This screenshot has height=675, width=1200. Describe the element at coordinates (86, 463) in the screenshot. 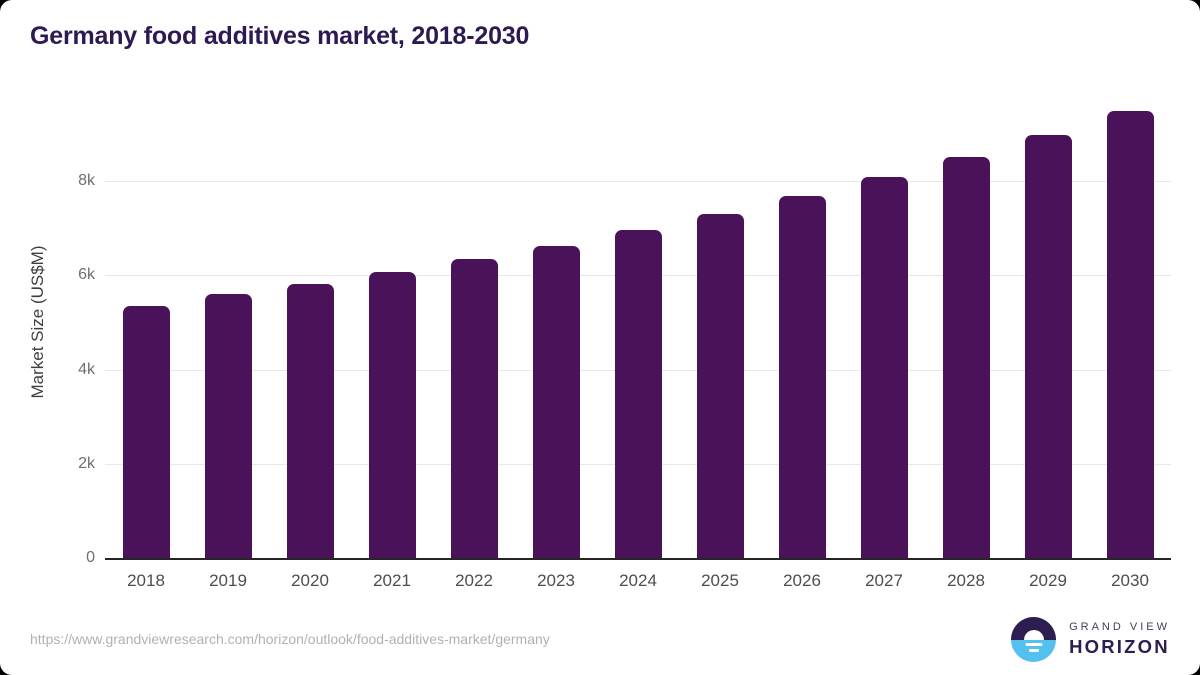

I see `y-tick-label-2k: 2k` at that location.